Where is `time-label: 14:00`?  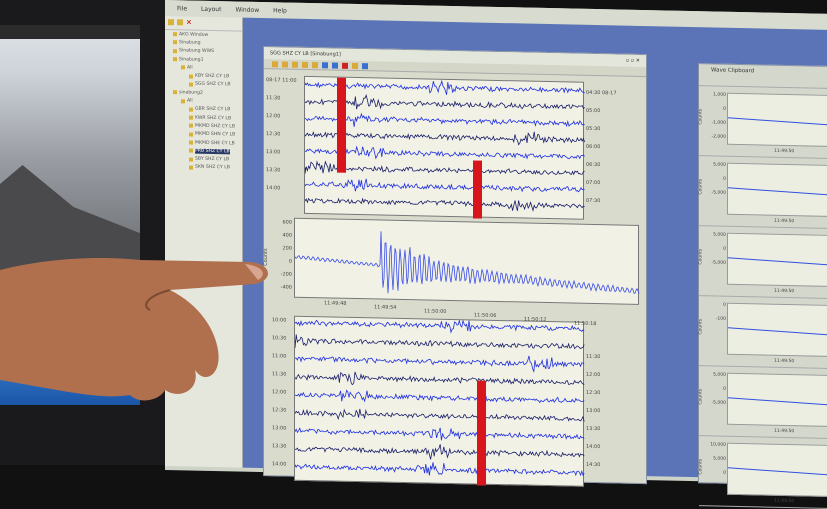
time-label: 14:00 is located at coordinates (273, 188).